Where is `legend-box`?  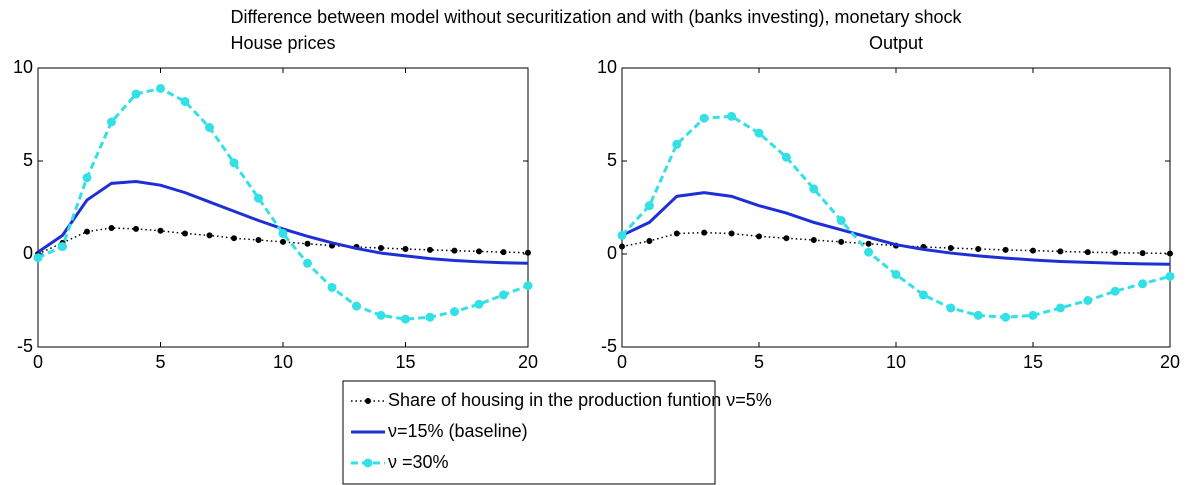
legend-box is located at coordinates (529, 432).